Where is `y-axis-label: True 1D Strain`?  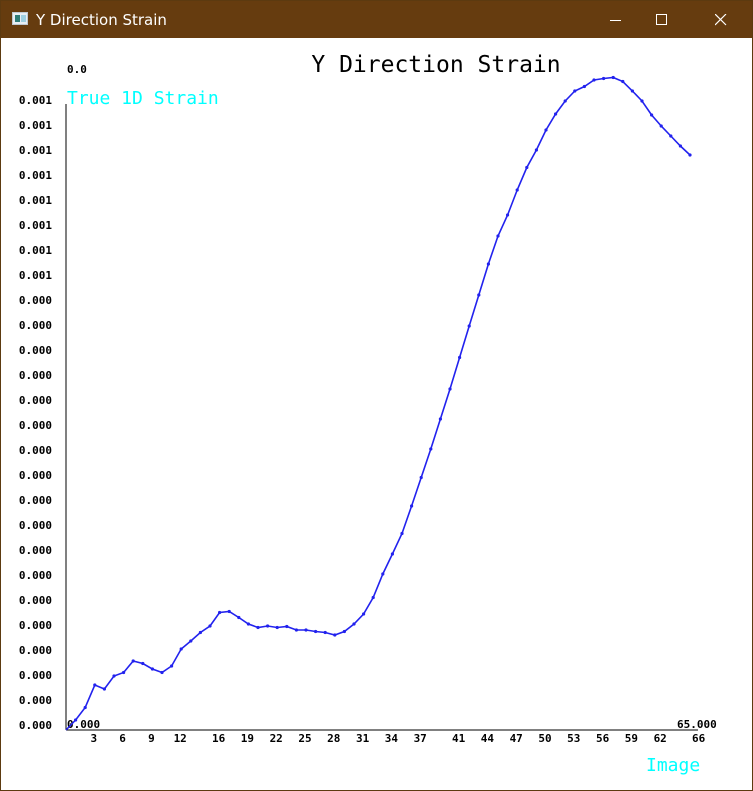
y-axis-label: True 1D Strain is located at coordinates (143, 98).